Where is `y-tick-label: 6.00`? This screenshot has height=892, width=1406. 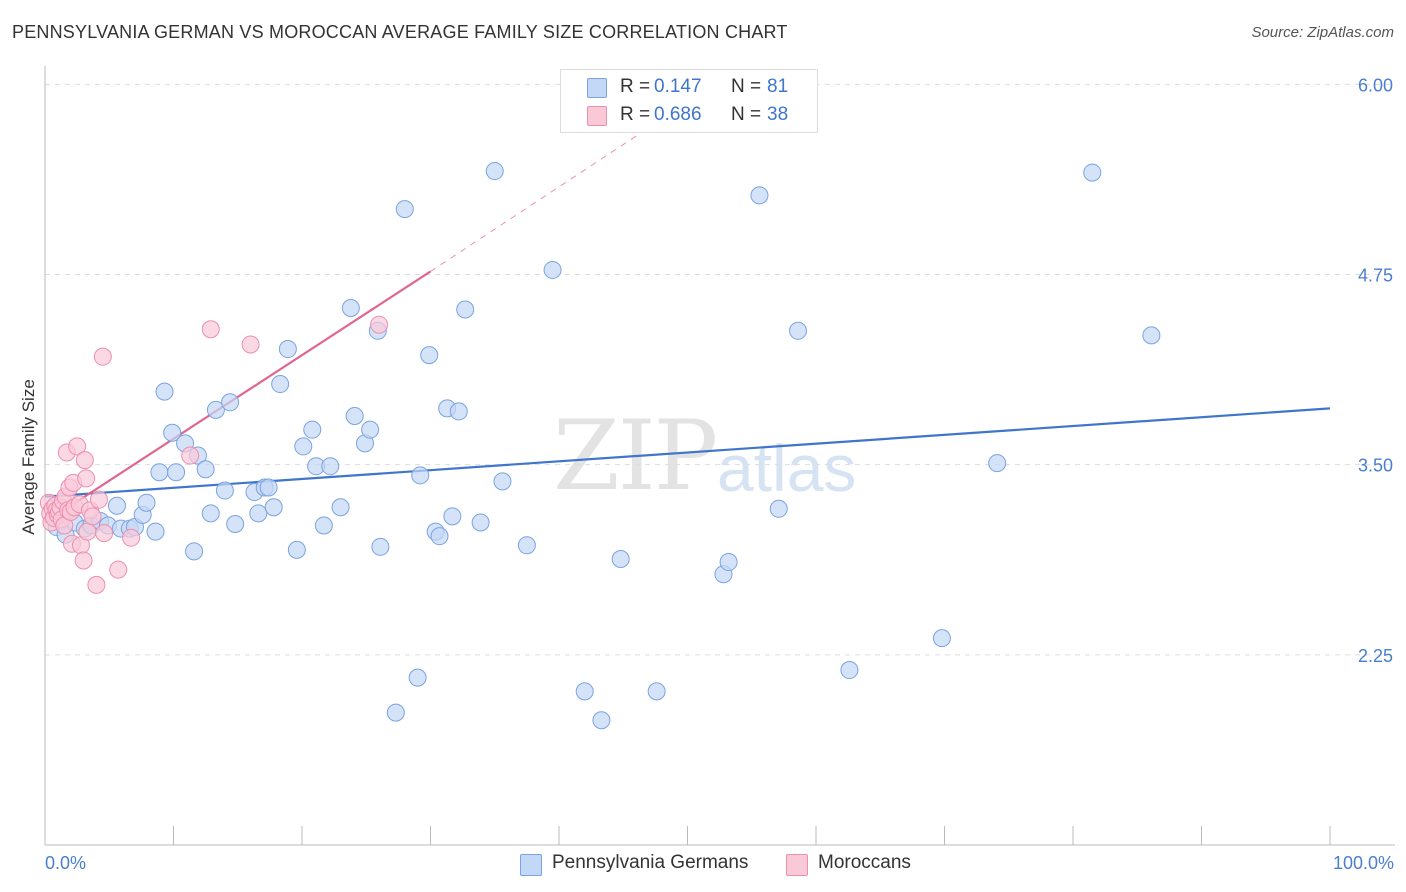
y-tick-label: 6.00 is located at coordinates (1375, 85).